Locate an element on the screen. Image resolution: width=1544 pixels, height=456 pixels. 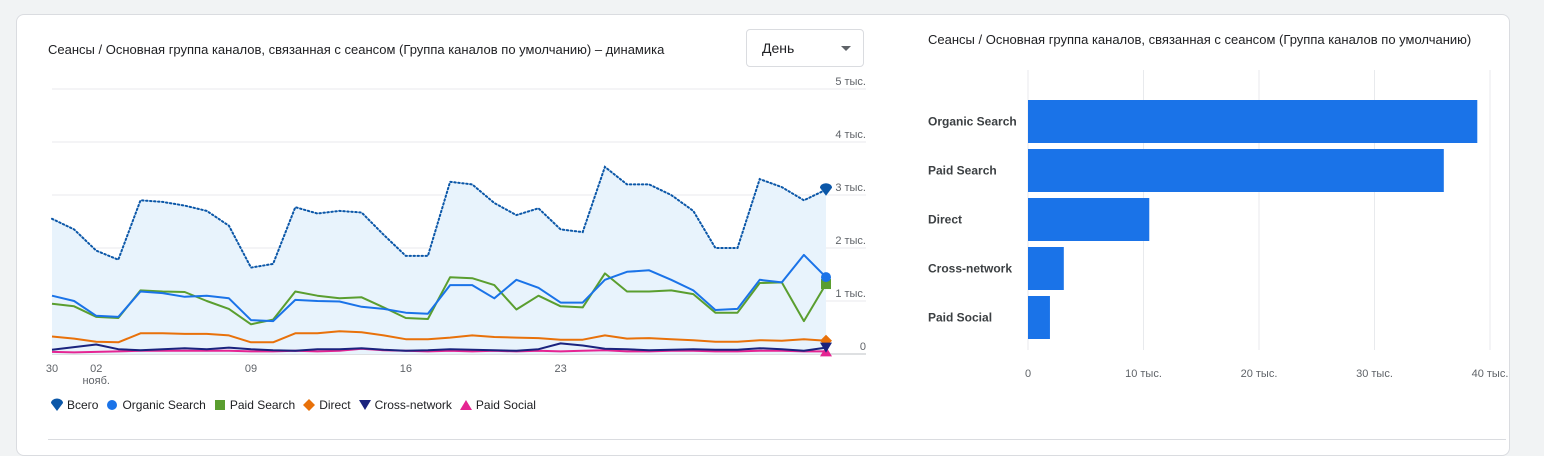
category-label: Cross-network is located at coordinates (970, 269).